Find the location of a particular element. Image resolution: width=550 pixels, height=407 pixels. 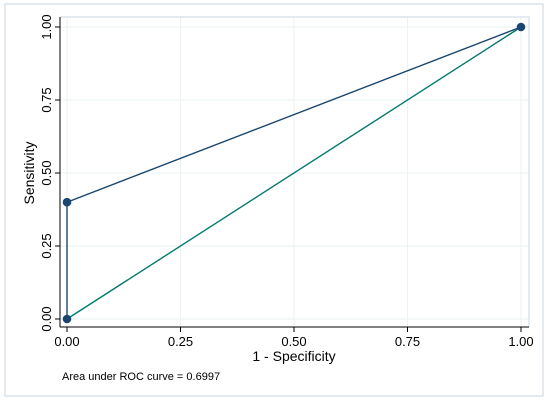

x-tick-label: 0.00 is located at coordinates (66, 341).